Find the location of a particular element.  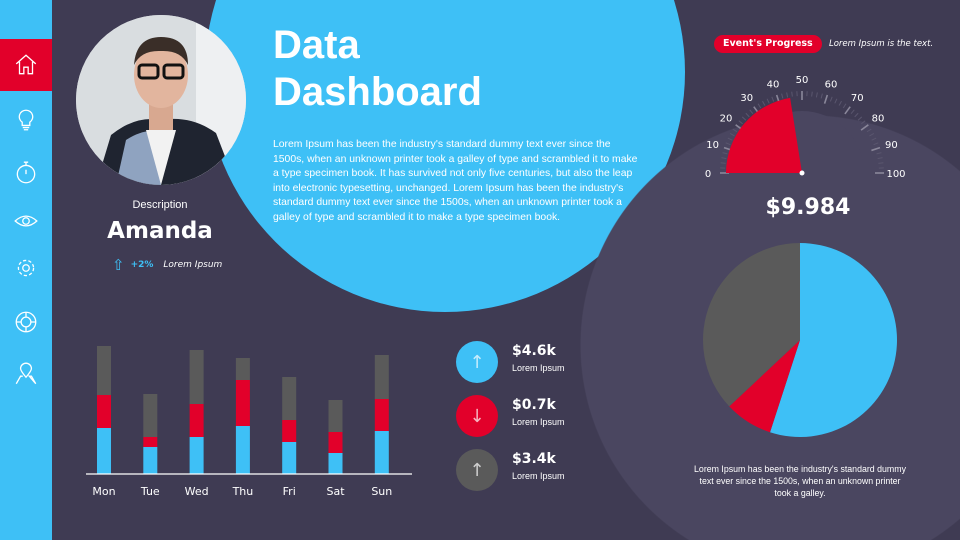

pie-chart is located at coordinates (800, 340).